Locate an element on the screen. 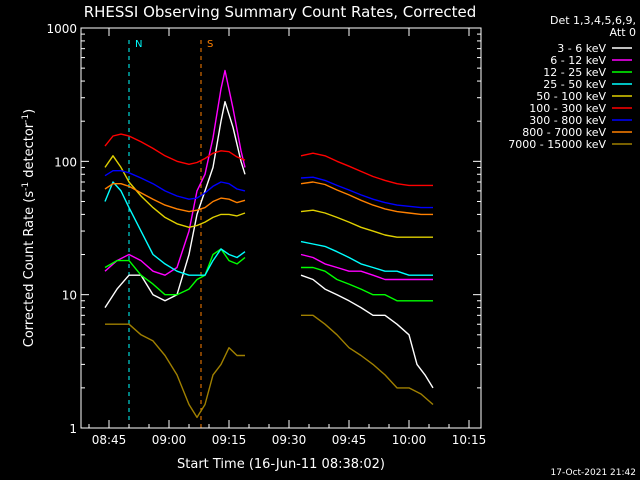 Image resolution: width=640 pixels, height=480 pixels. y-tick-label: 1000 is located at coordinates (61, 29).